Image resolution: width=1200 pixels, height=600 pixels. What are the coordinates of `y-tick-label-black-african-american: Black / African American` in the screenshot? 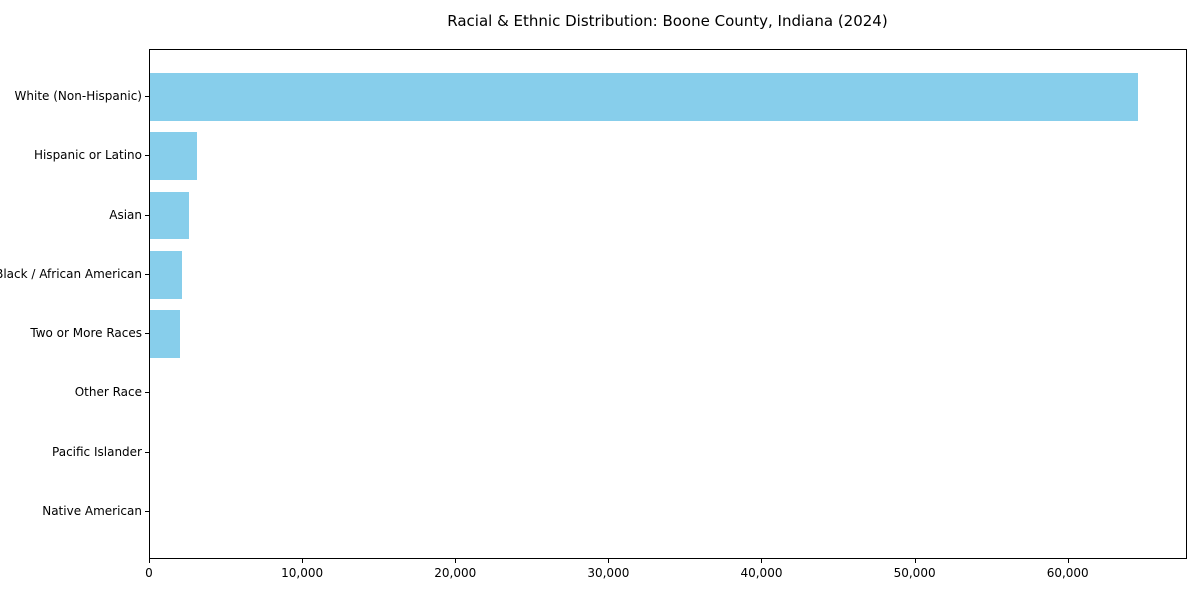 It's located at (71, 273).